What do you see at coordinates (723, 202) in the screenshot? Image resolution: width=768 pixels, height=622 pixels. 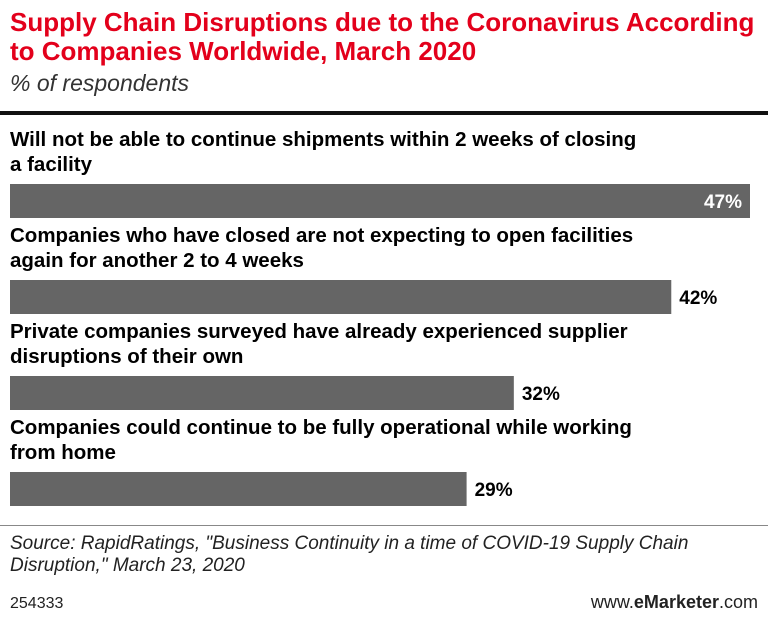 I see `value-label: 47%` at bounding box center [723, 202].